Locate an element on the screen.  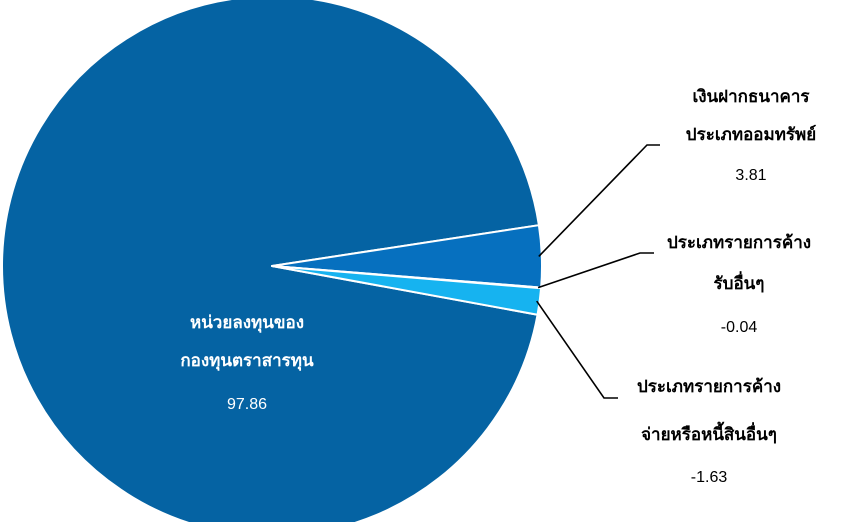
label-other-receivables: ประเภทรายการค้างรับอื่นๆ -0.04 is located at coordinates (739, 284).